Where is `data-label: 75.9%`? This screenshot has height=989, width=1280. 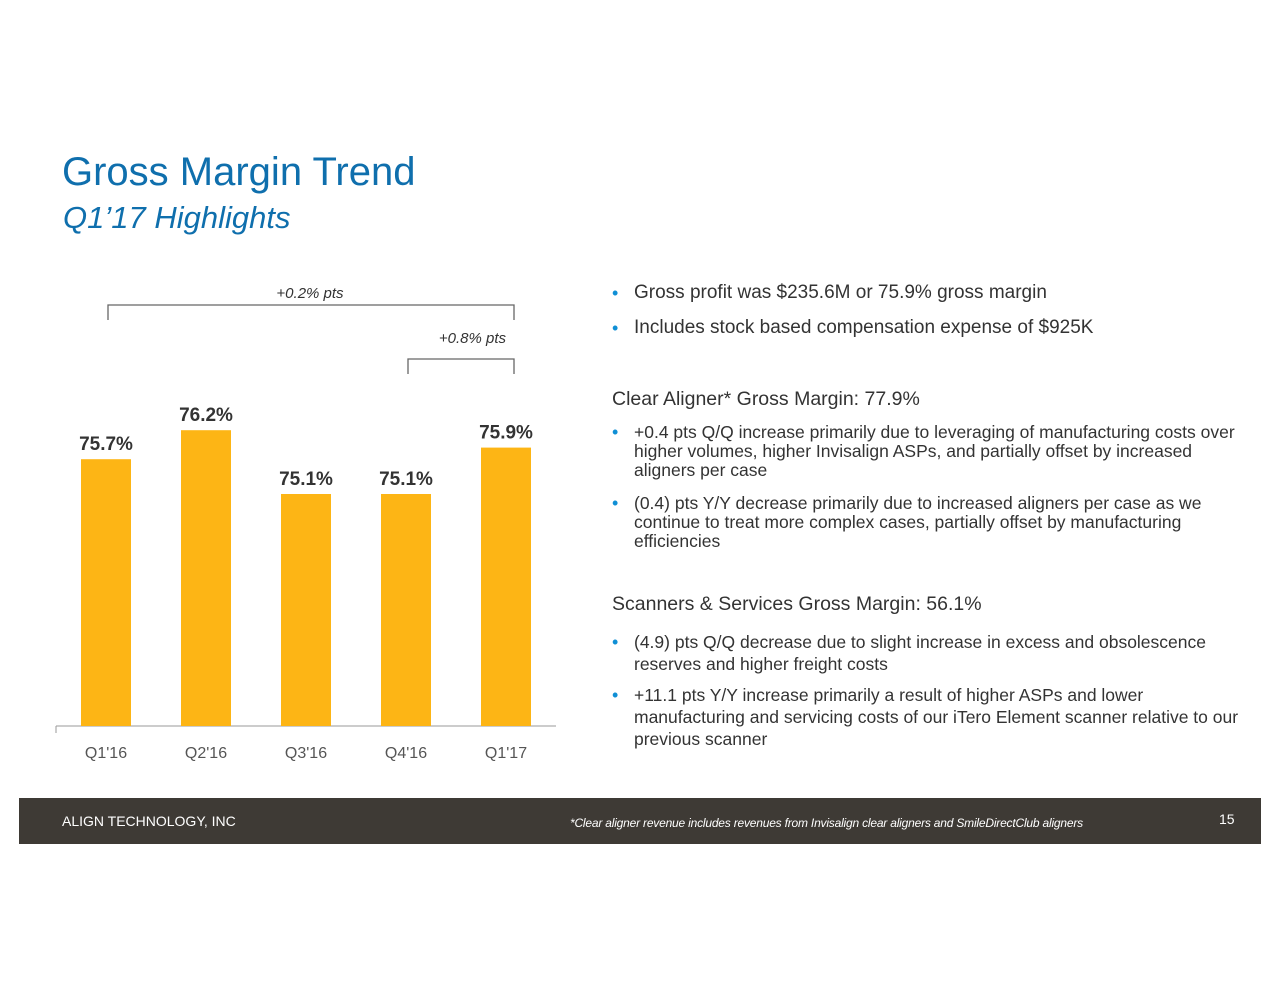
data-label: 75.9% is located at coordinates (506, 433).